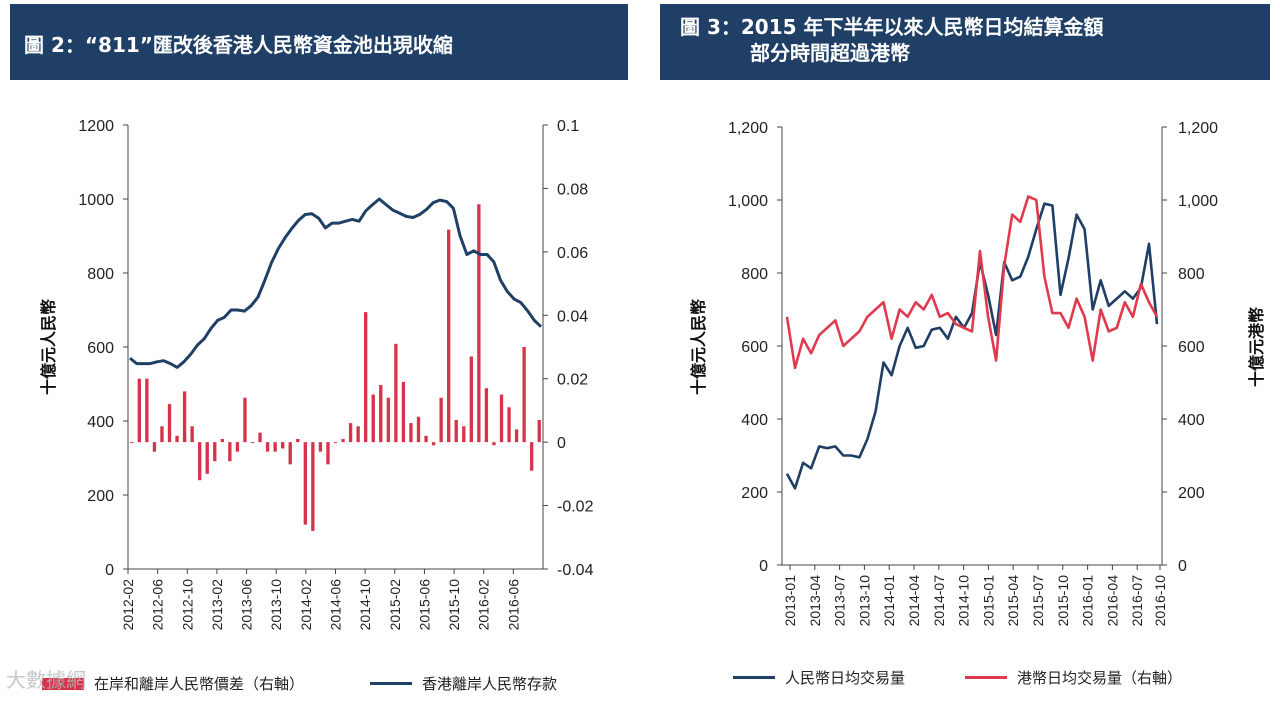 The image size is (1280, 703). I want to click on right-tick-label: 400, so click(1191, 420).